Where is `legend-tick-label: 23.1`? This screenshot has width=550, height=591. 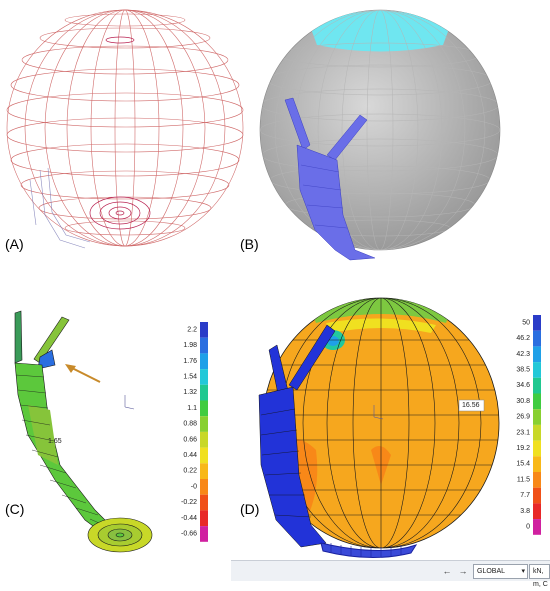
legend-tick-label: 23.1 is located at coordinates (523, 432).